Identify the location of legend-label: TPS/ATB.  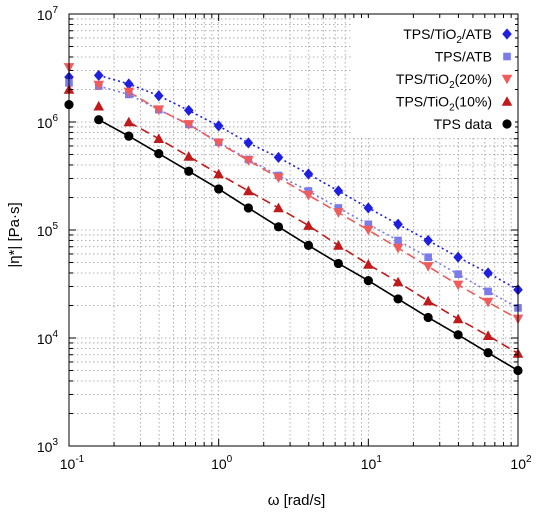
(463, 57).